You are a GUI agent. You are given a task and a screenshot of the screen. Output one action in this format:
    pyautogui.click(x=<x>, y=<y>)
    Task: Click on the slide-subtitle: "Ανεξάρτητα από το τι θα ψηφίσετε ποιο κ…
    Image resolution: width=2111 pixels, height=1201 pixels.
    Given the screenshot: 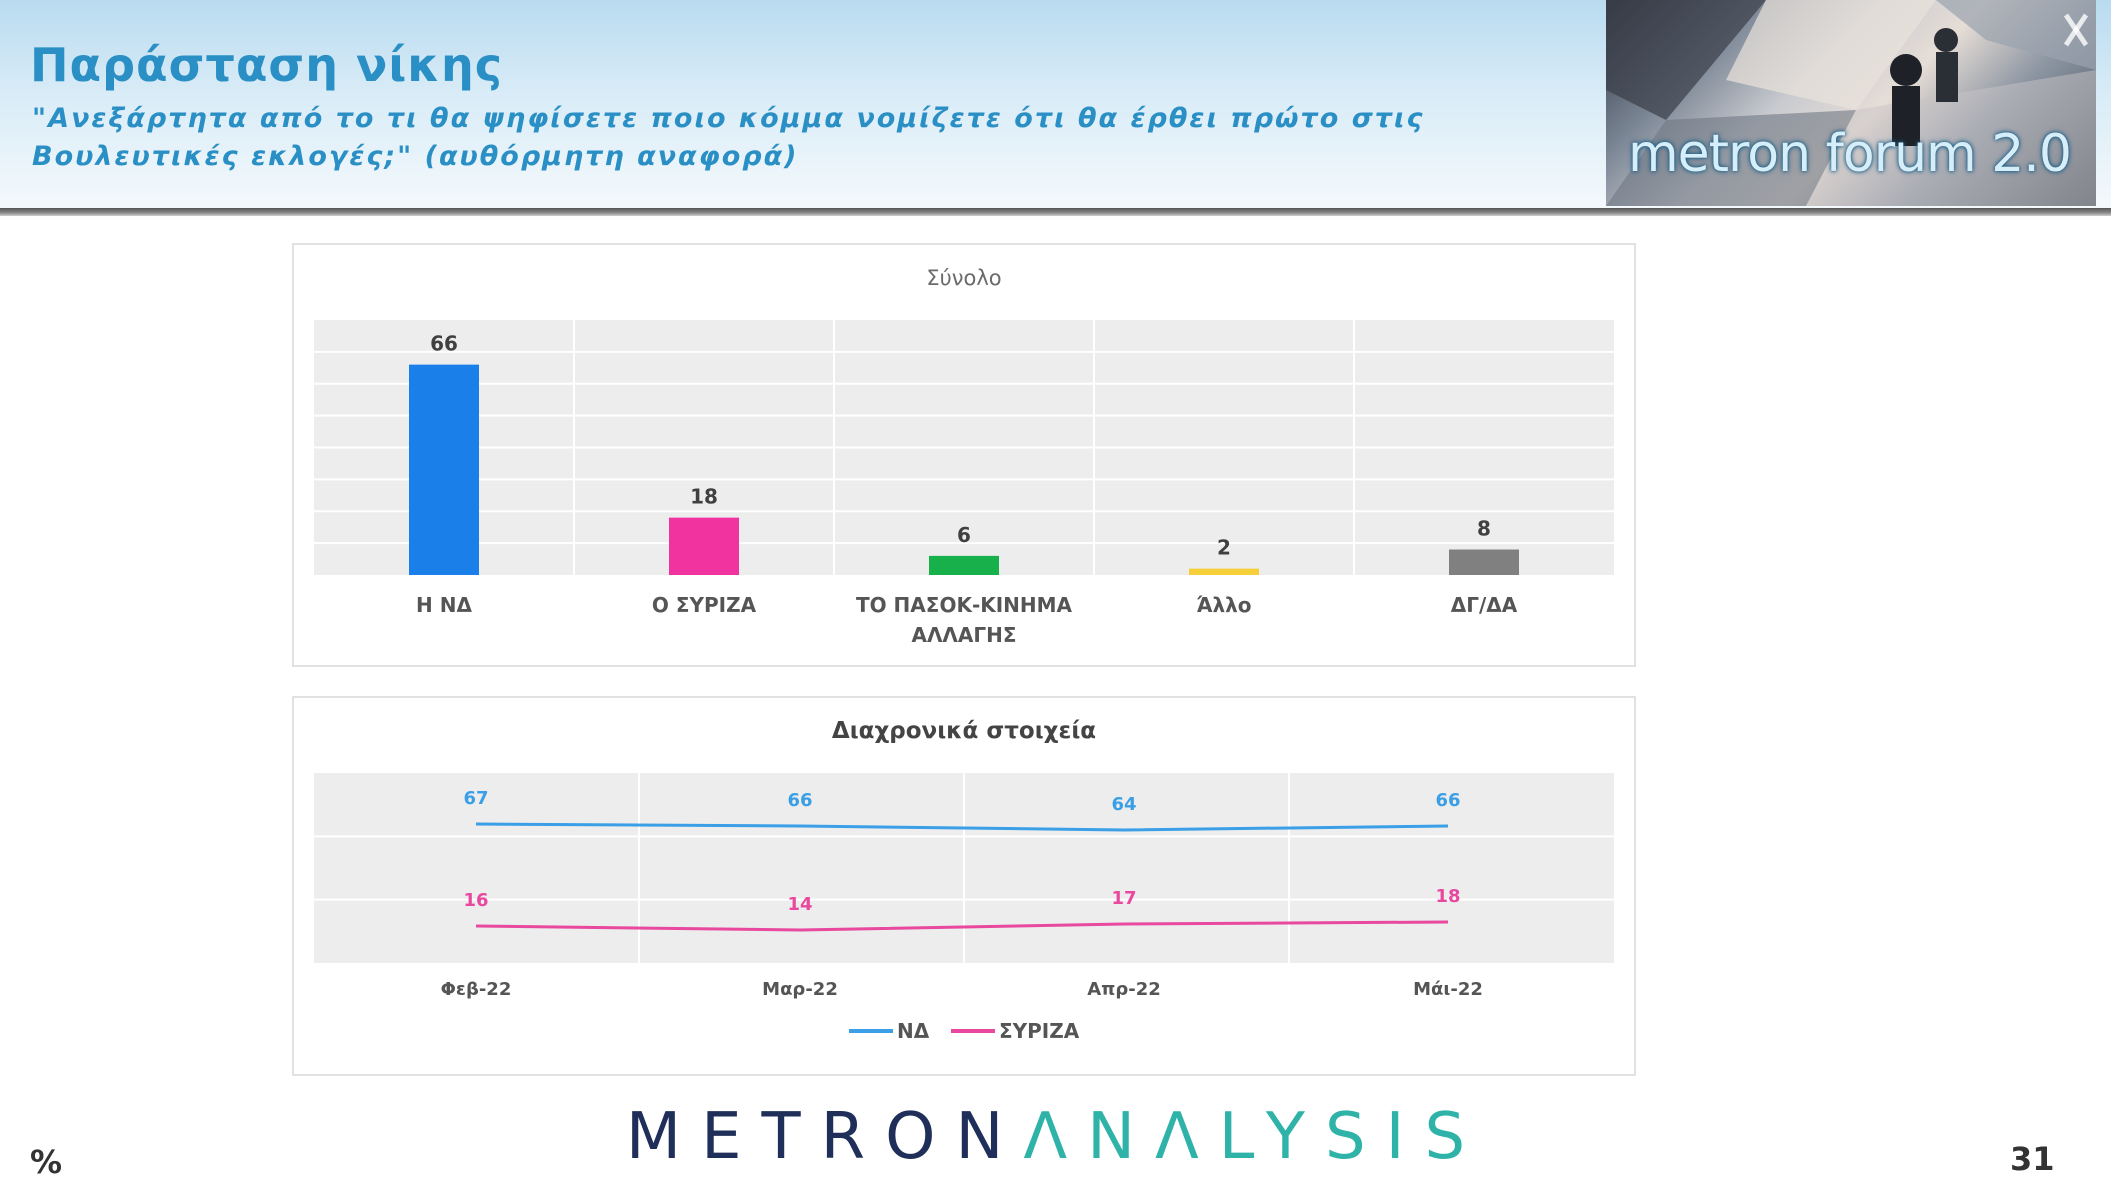 What is the action you would take?
    pyautogui.click(x=728, y=137)
    